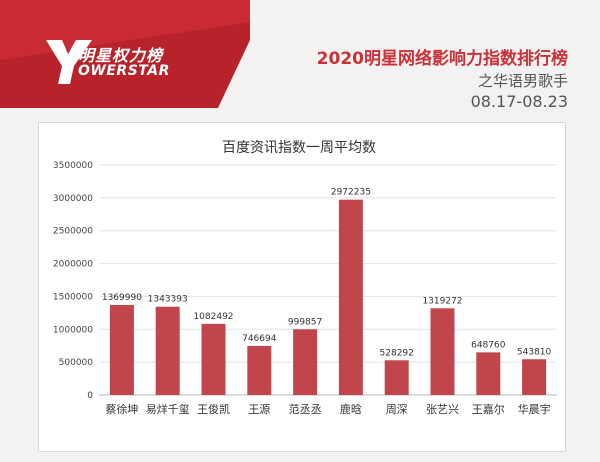  I want to click on page-subtitle: 之华语男歌手, so click(522, 81).